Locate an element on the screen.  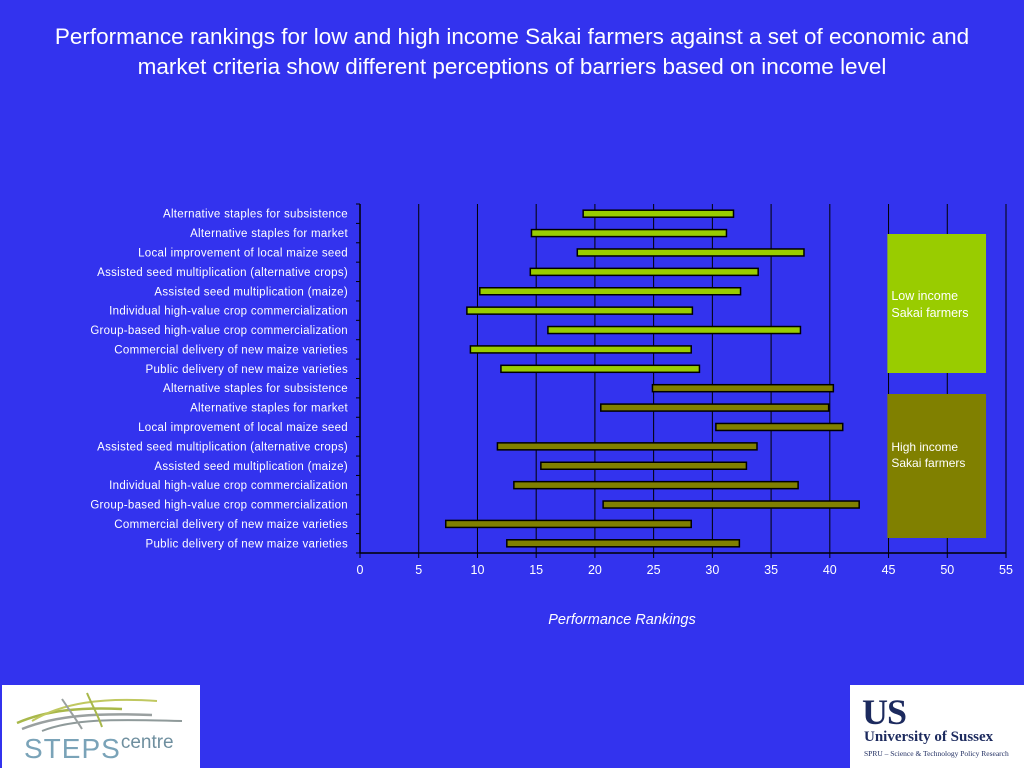
x-tick-label: 35 is located at coordinates (771, 570).